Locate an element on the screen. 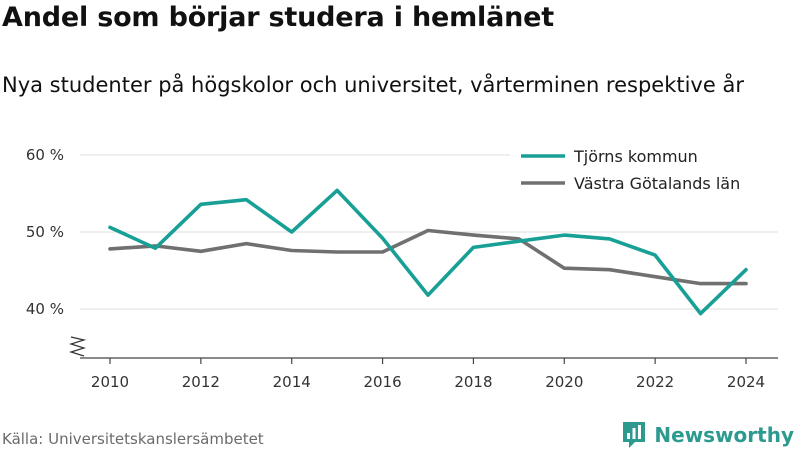 This screenshot has width=800, height=450. brand-logo: Newsworthy is located at coordinates (707, 435).